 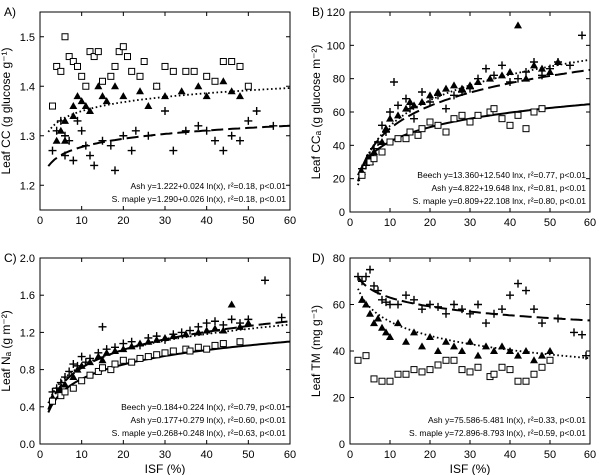 I want to click on y-tick-label: 20, so click(x=339, y=180).